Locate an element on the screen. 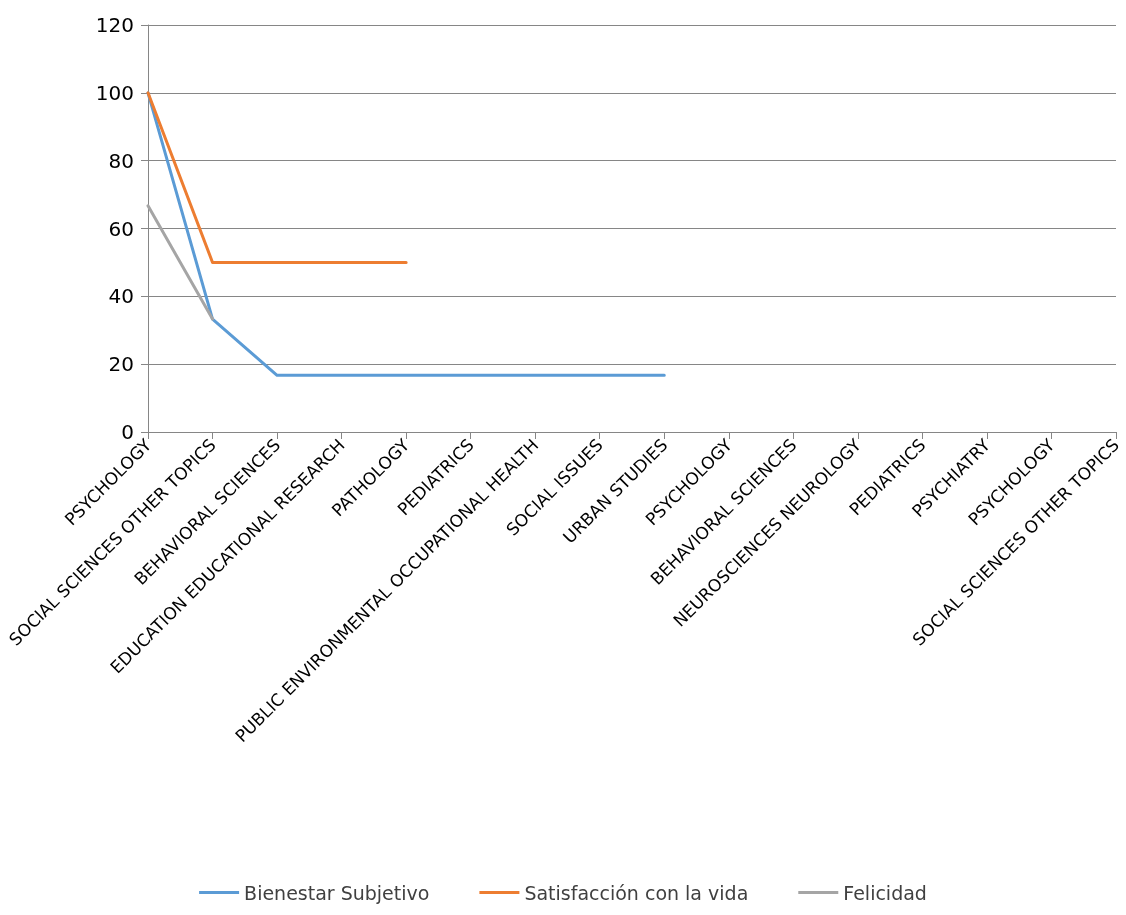  y-tick-label: 20 is located at coordinates (121, 364).